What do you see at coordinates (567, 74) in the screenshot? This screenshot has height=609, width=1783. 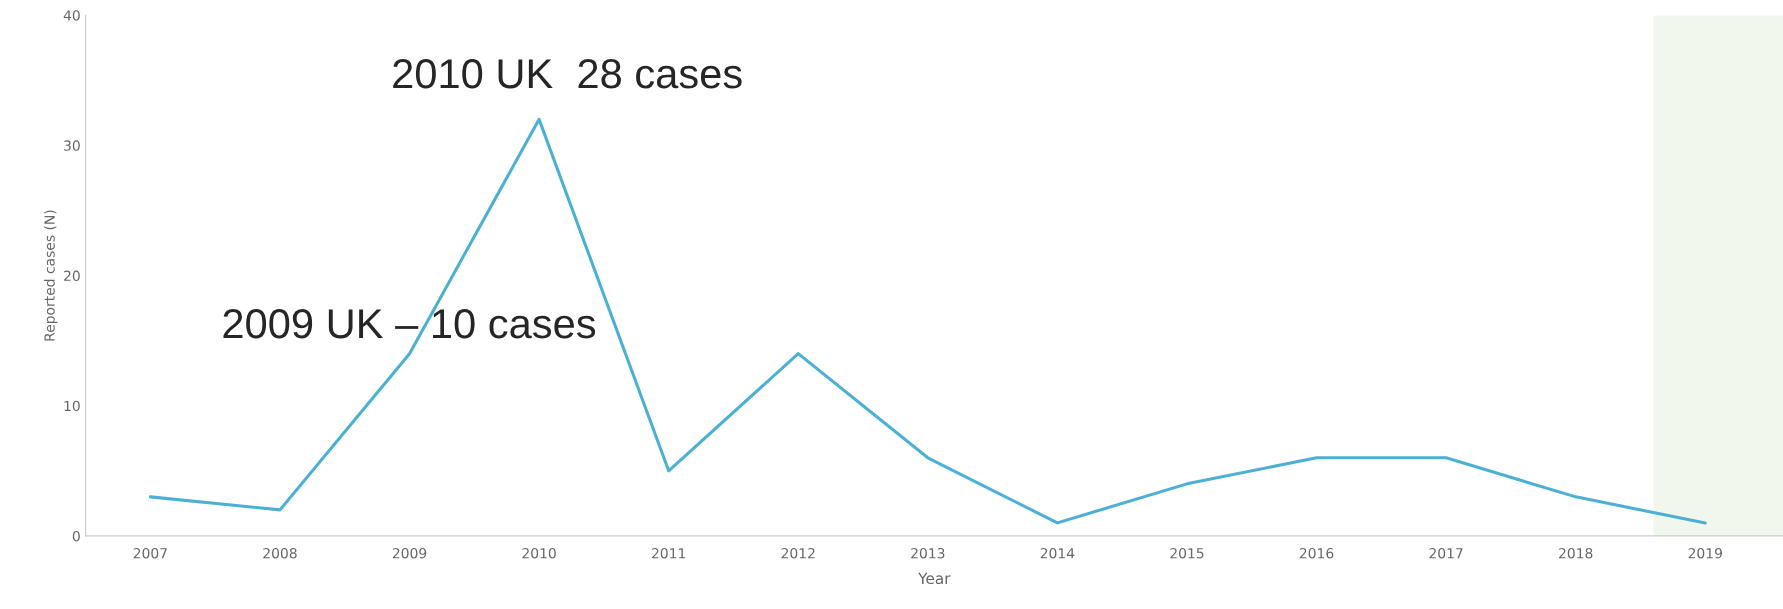 I see `annotation: 2010 UK 28 cases` at bounding box center [567, 74].